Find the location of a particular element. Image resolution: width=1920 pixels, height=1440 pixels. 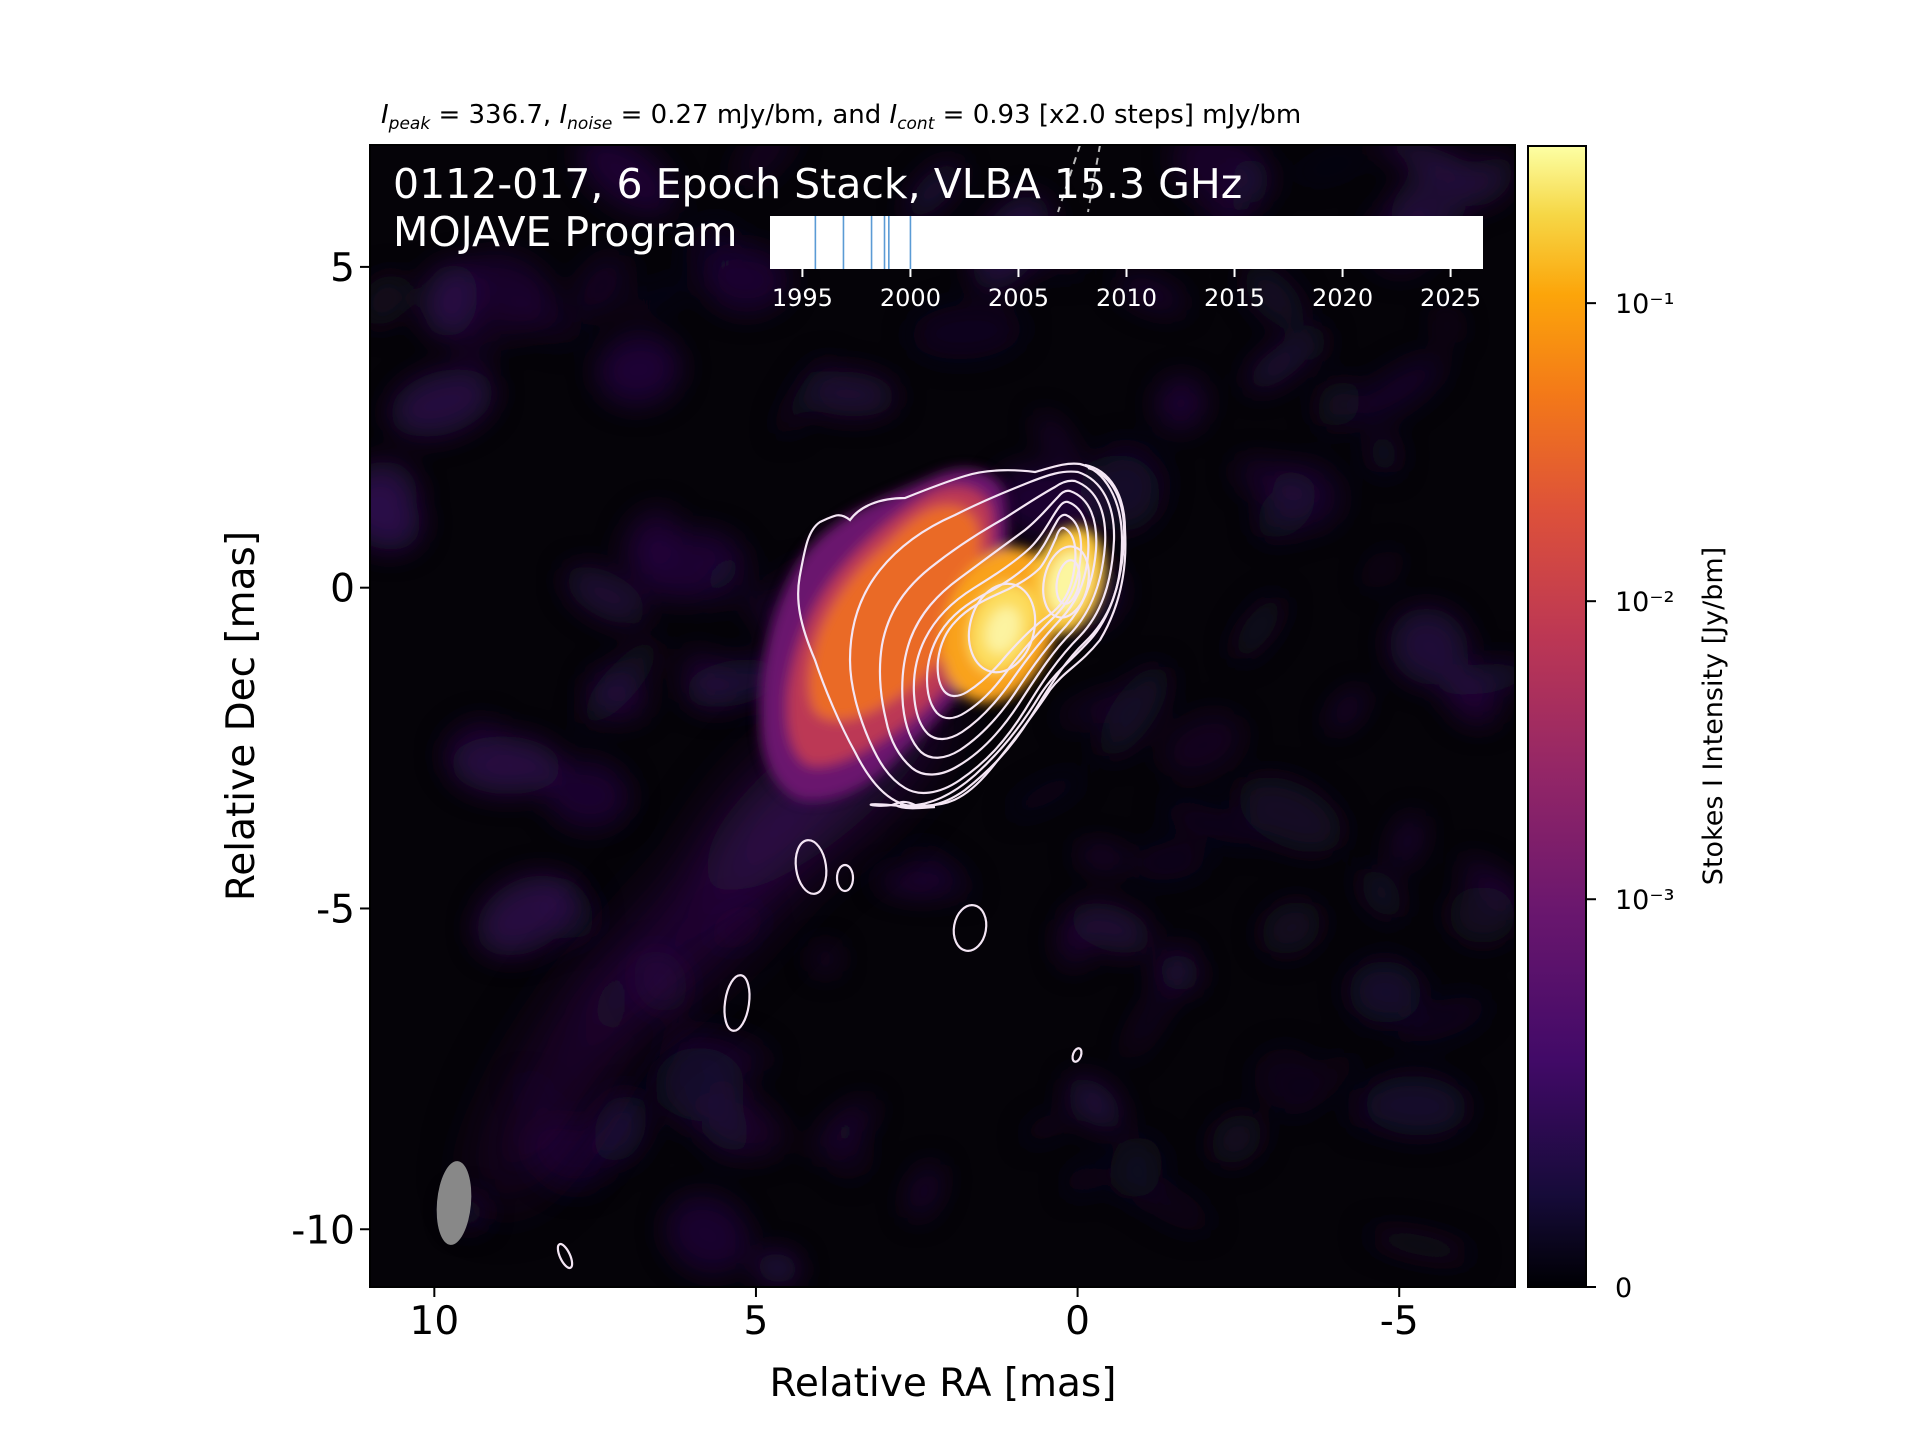

cont-label: I is located at coordinates (893, 115).